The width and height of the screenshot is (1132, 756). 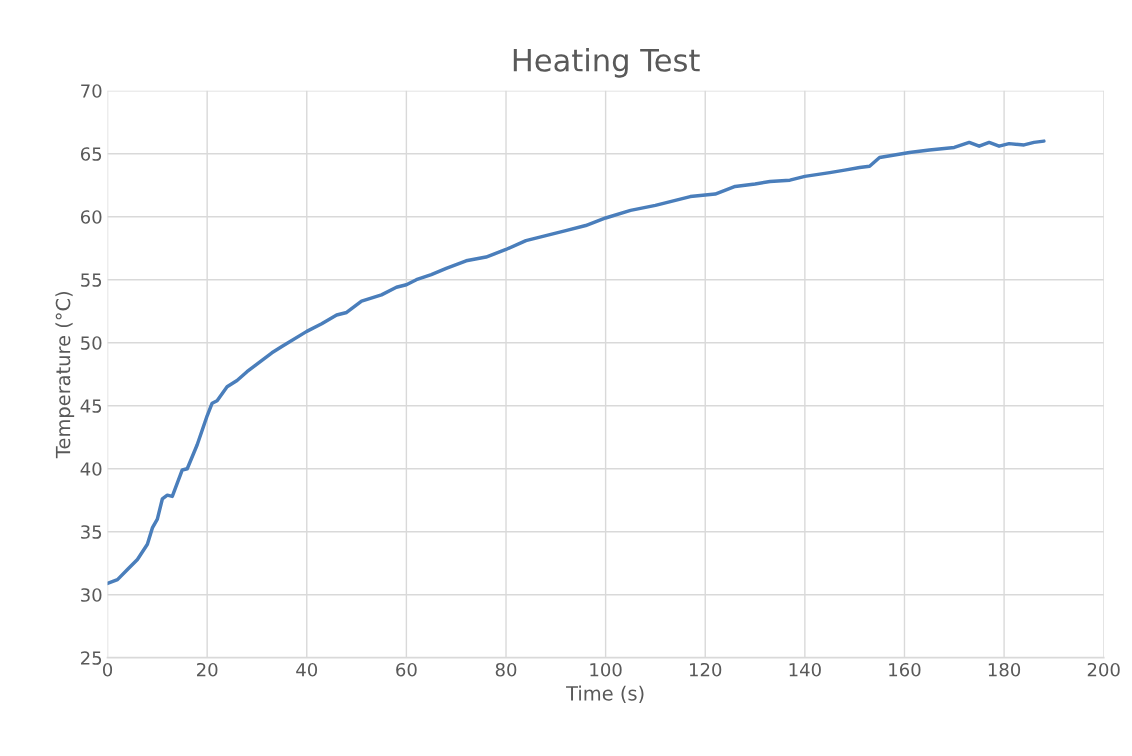 What do you see at coordinates (705, 669) in the screenshot?
I see `x-tick-label: 120` at bounding box center [705, 669].